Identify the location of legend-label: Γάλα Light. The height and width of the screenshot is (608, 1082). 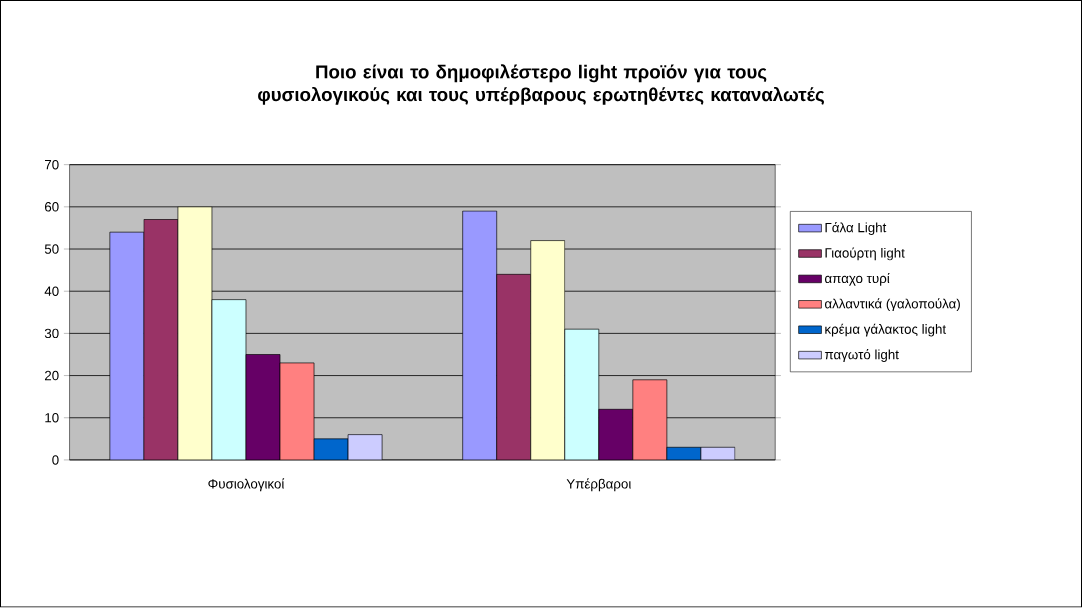
(856, 229).